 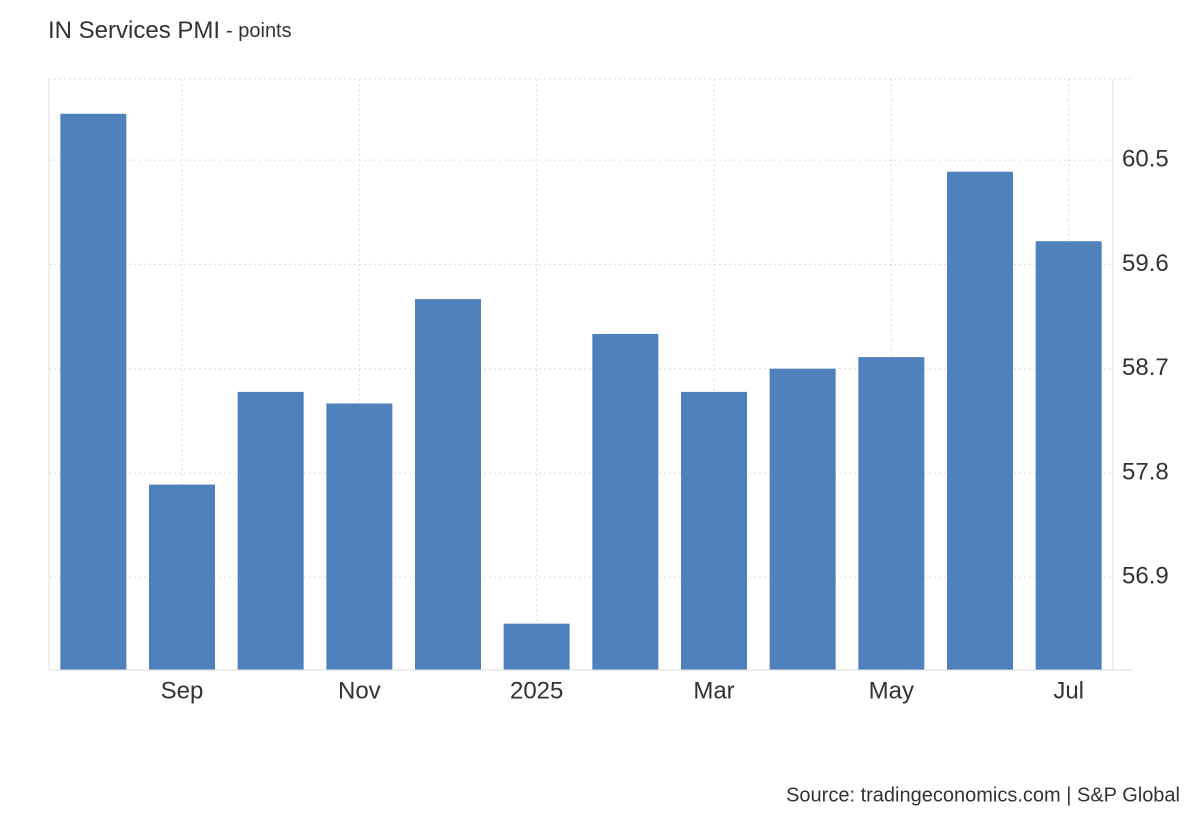 What do you see at coordinates (536, 690) in the screenshot?
I see `x-tick-label: 2025` at bounding box center [536, 690].